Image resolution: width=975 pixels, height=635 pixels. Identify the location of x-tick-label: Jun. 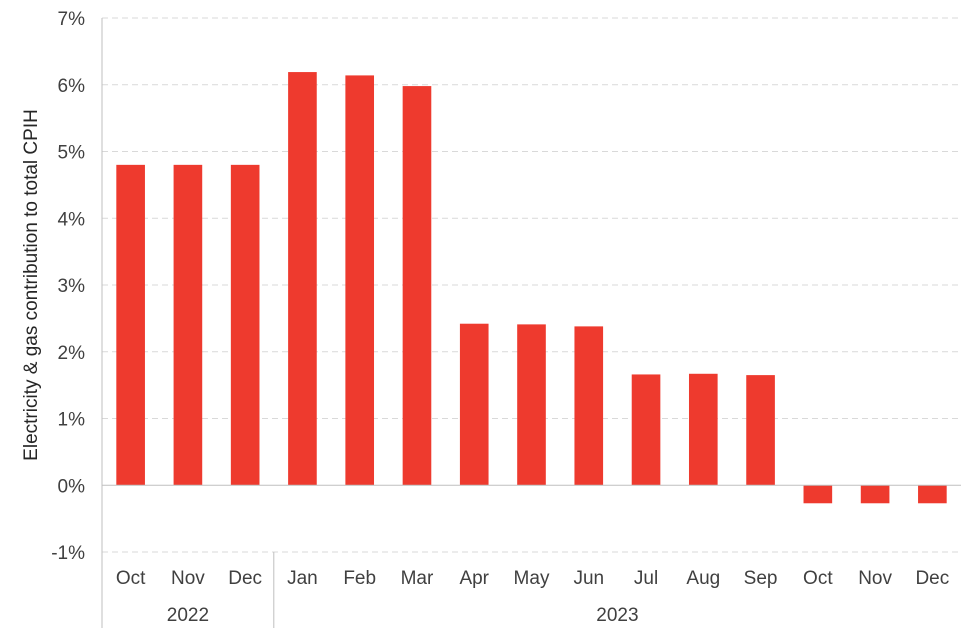
(588, 578).